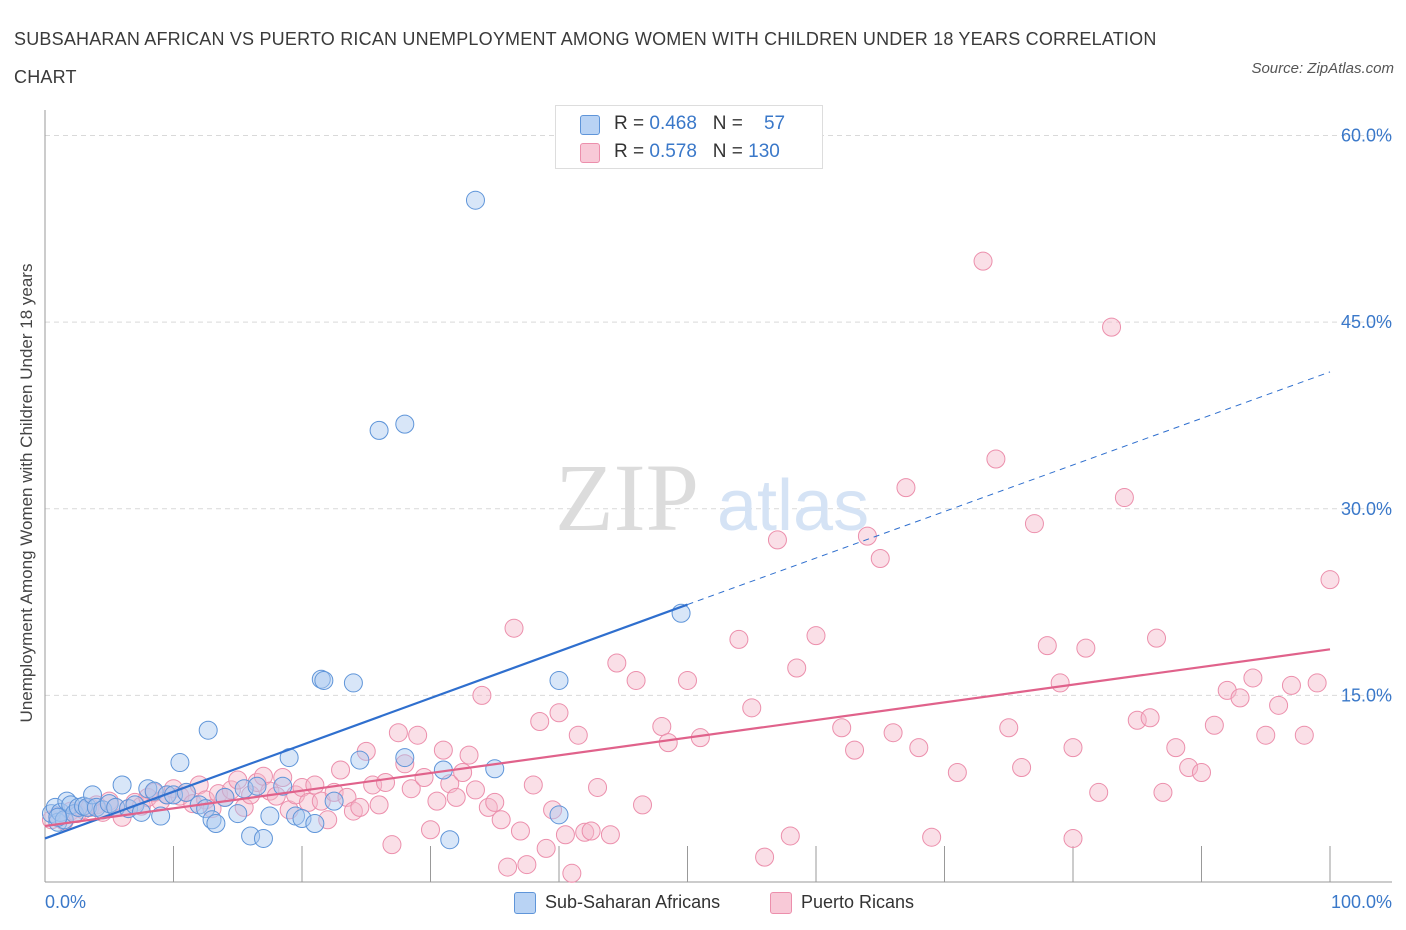 This screenshot has height=930, width=1406. Describe the element at coordinates (1366, 322) in the screenshot. I see `y-tick-label-2: 45.0%` at that location.